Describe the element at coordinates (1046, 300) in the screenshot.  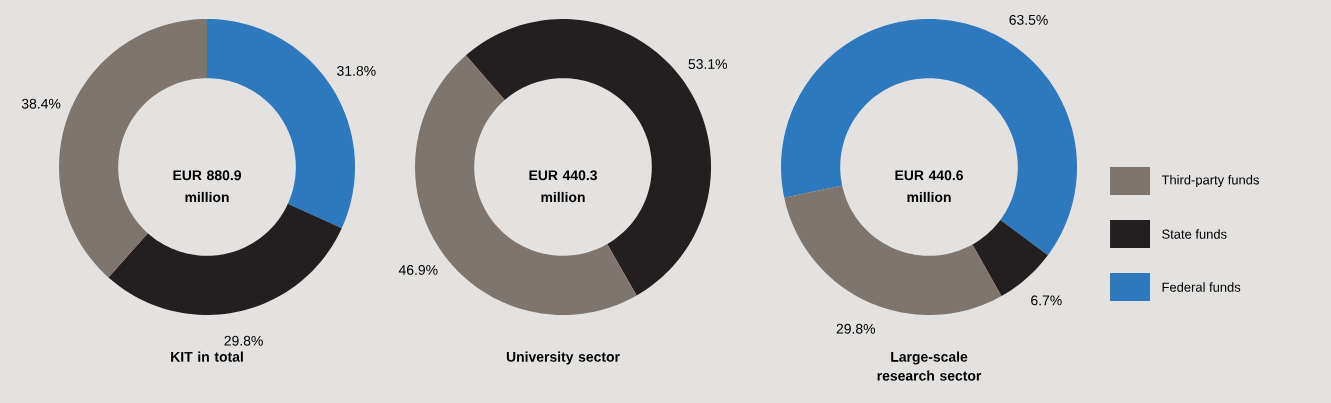
I see `data-label: 6.7%` at that location.